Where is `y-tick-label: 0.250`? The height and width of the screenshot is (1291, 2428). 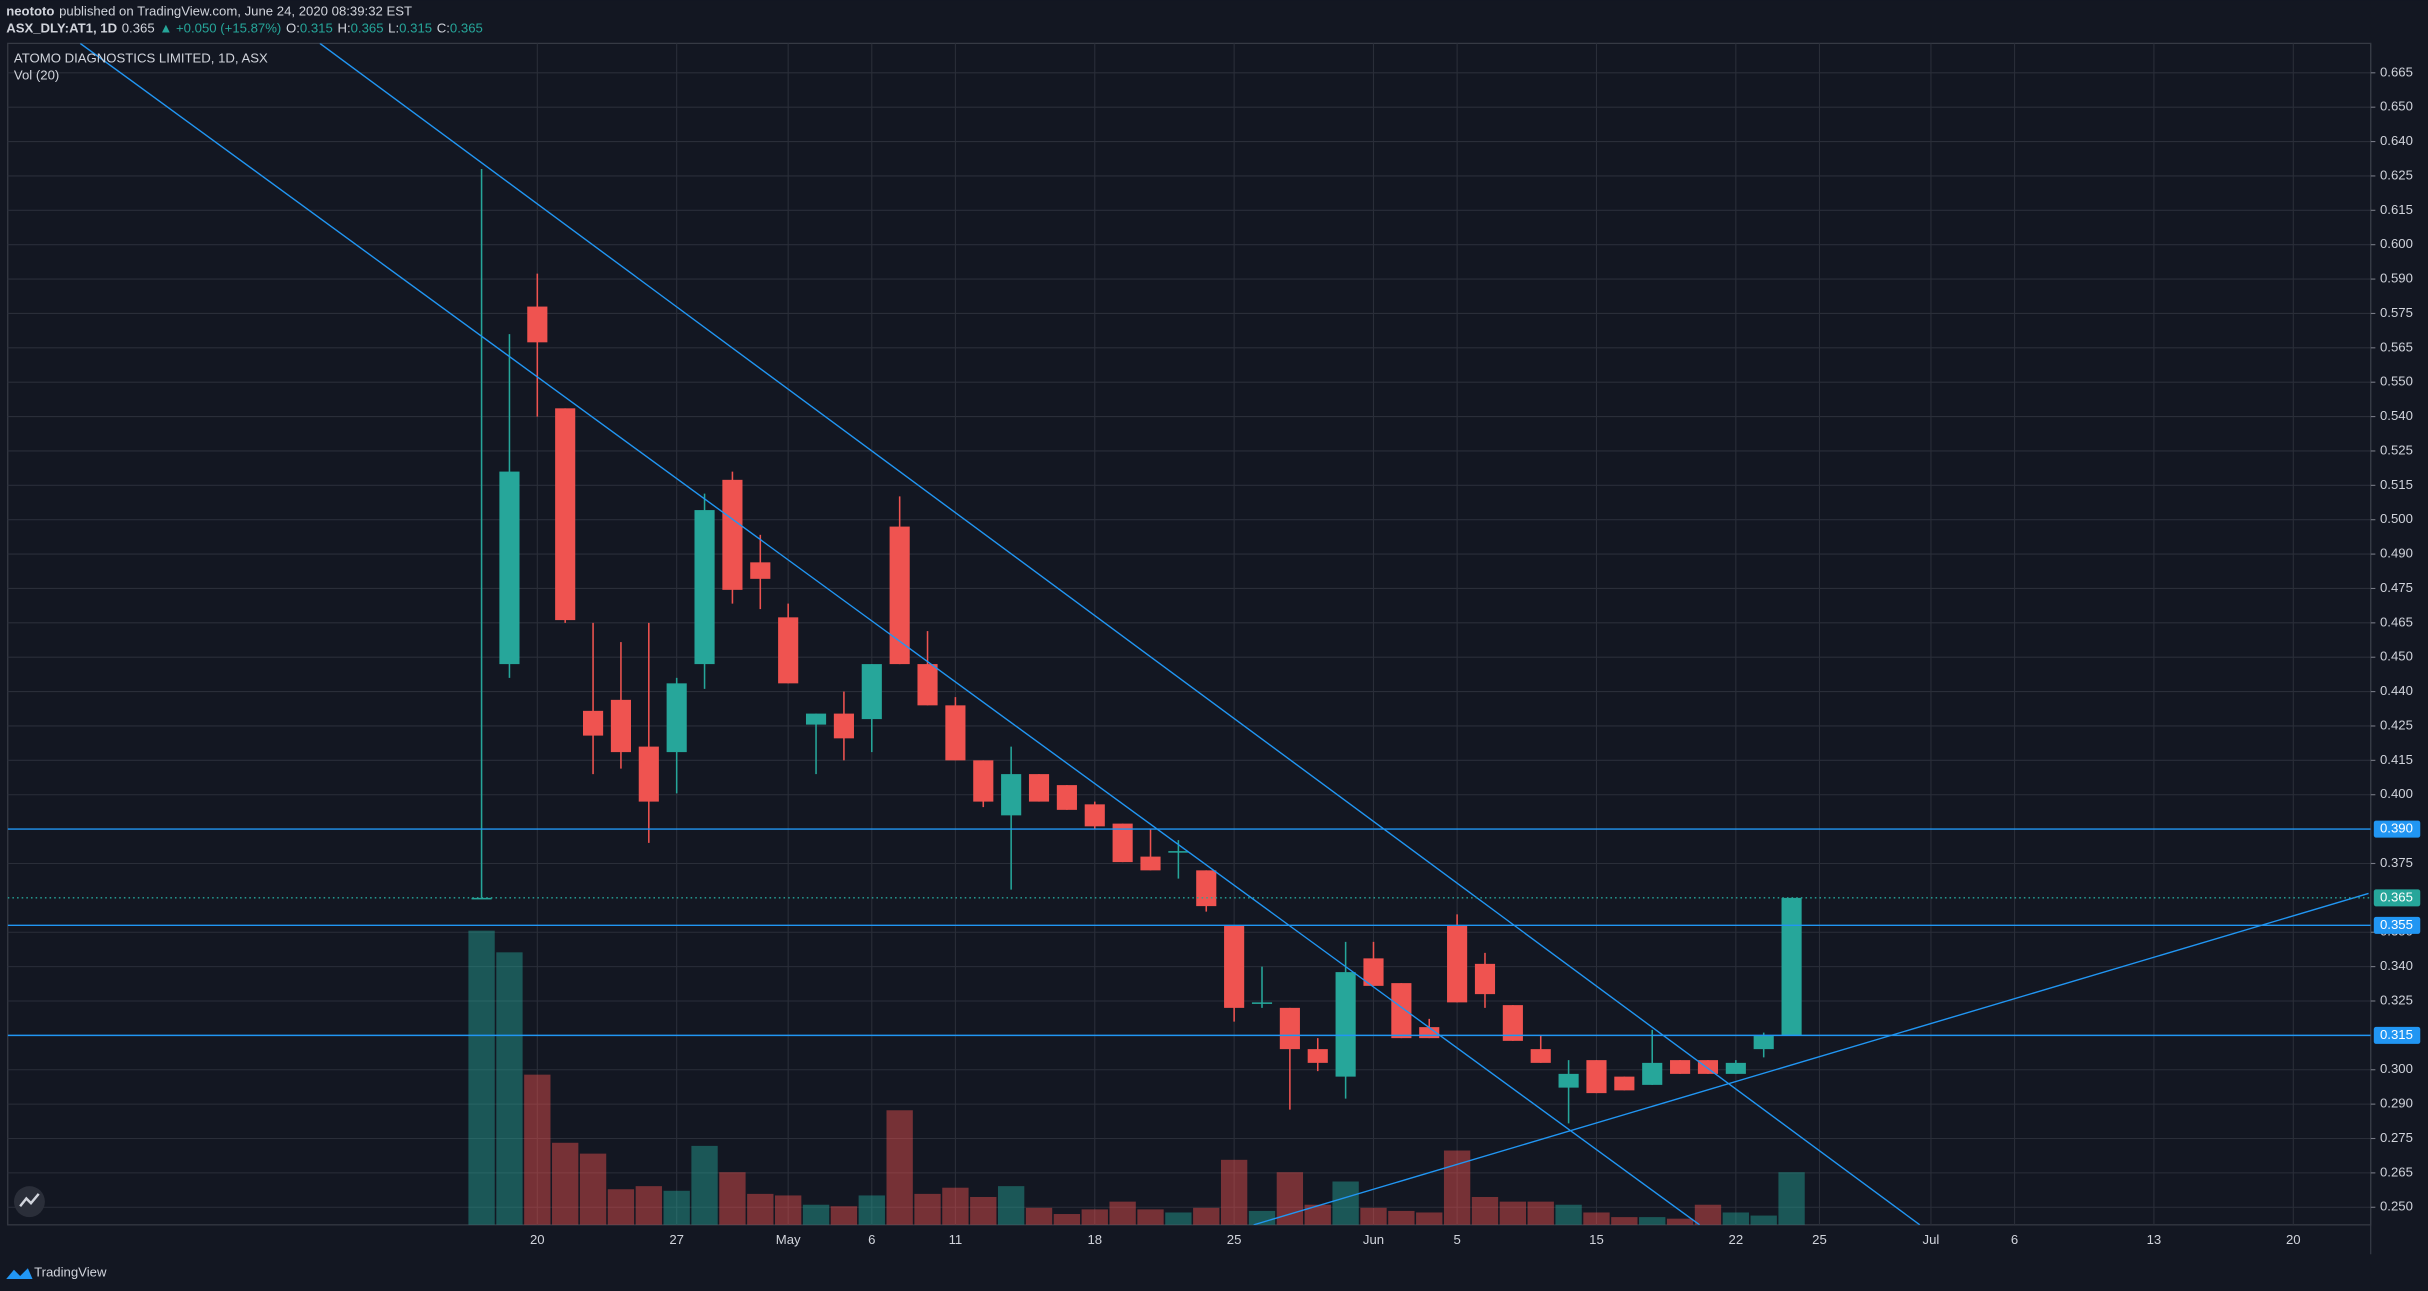
y-tick-label: 0.250 is located at coordinates (2396, 1206).